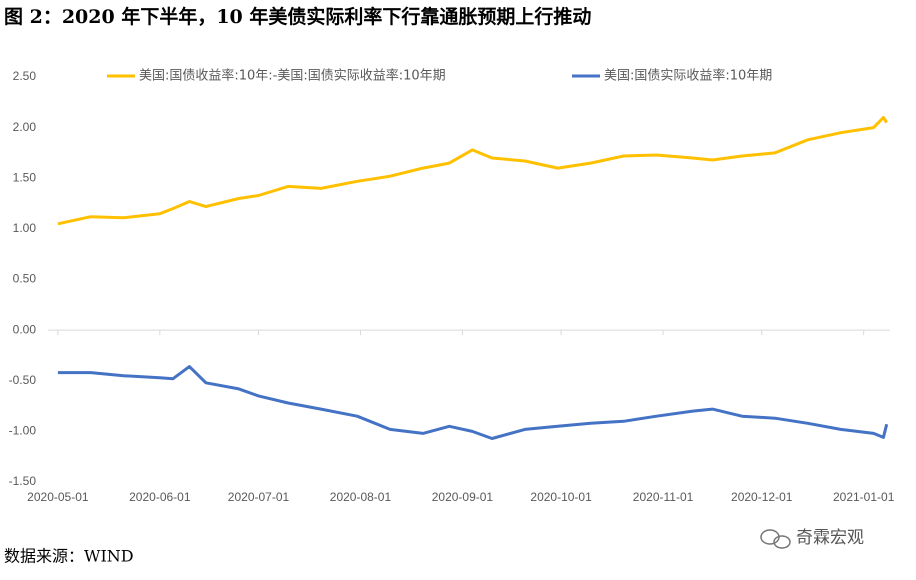 The image size is (916, 580). Describe the element at coordinates (292, 76) in the screenshot. I see `legend-label: 美国:国债收益率:10年:-美国:国债实际收益率:10年期` at that location.